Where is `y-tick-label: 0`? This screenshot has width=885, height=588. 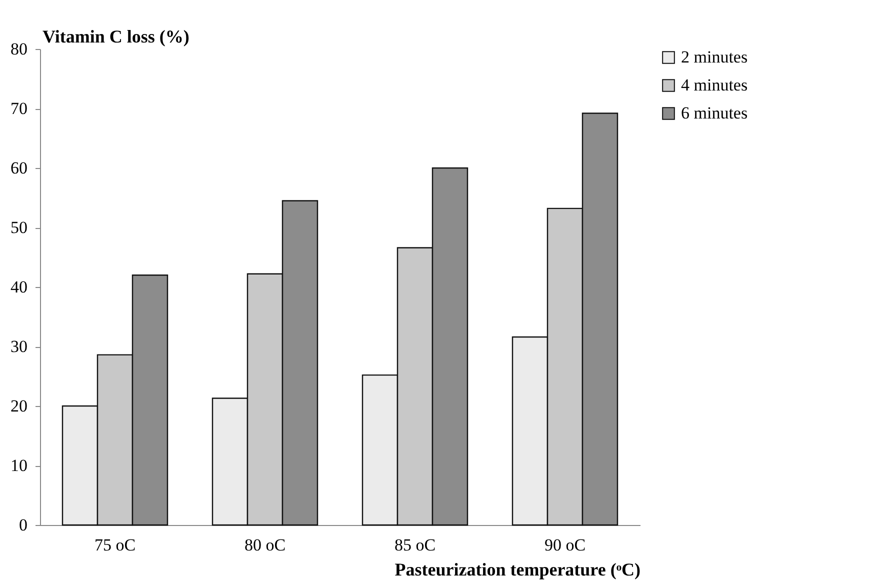
y-tick-label: 0 is located at coordinates (23, 525).